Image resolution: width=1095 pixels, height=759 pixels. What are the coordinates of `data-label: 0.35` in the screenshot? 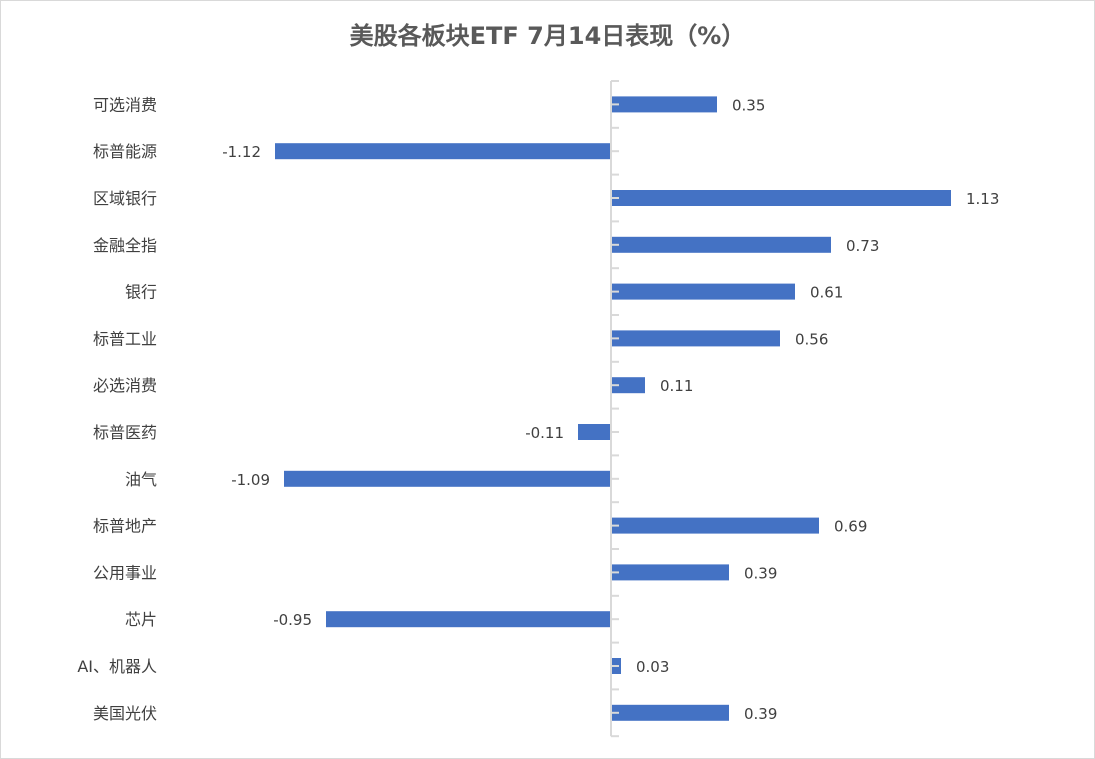 It's located at (748, 105).